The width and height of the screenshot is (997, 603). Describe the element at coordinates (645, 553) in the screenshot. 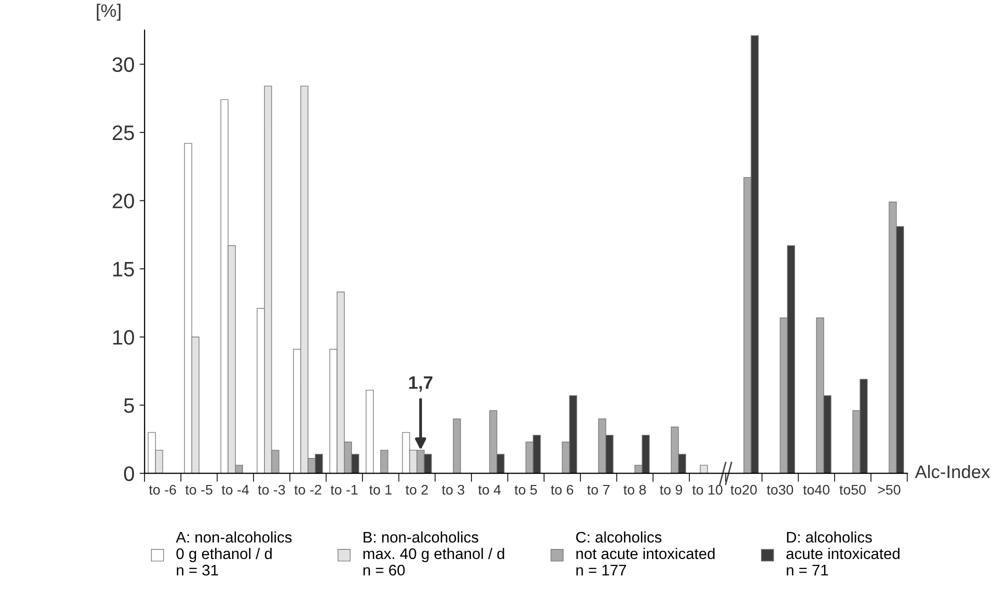

I see `legend-label: C: alcoholics not acute intoxicated n = 177` at that location.